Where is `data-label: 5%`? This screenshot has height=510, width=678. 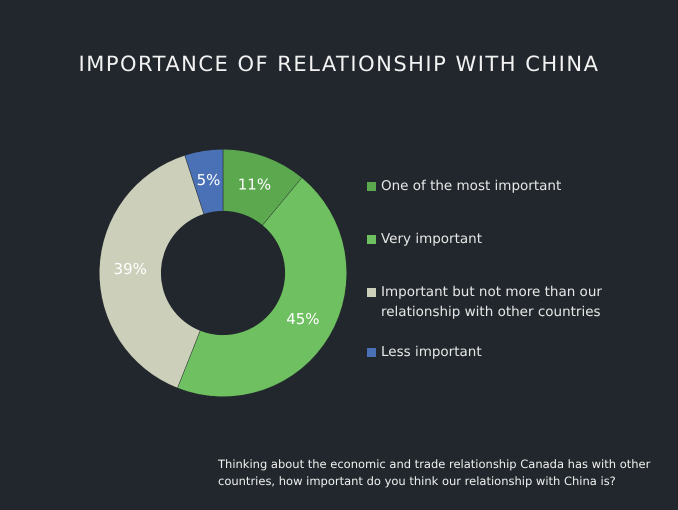
data-label: 5% is located at coordinates (208, 180).